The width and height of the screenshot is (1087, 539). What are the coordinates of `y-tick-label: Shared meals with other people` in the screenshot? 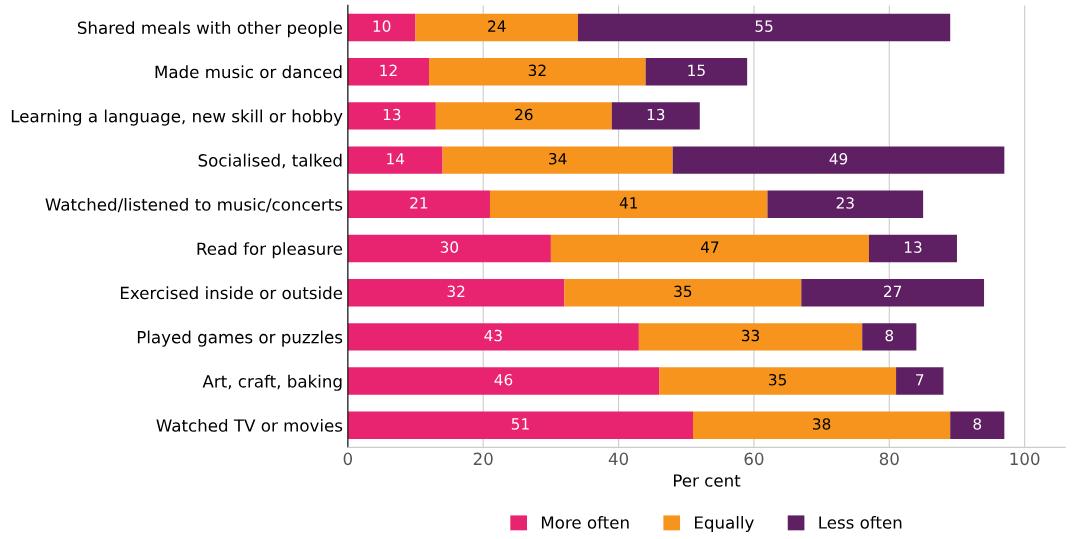 It's located at (210, 29).